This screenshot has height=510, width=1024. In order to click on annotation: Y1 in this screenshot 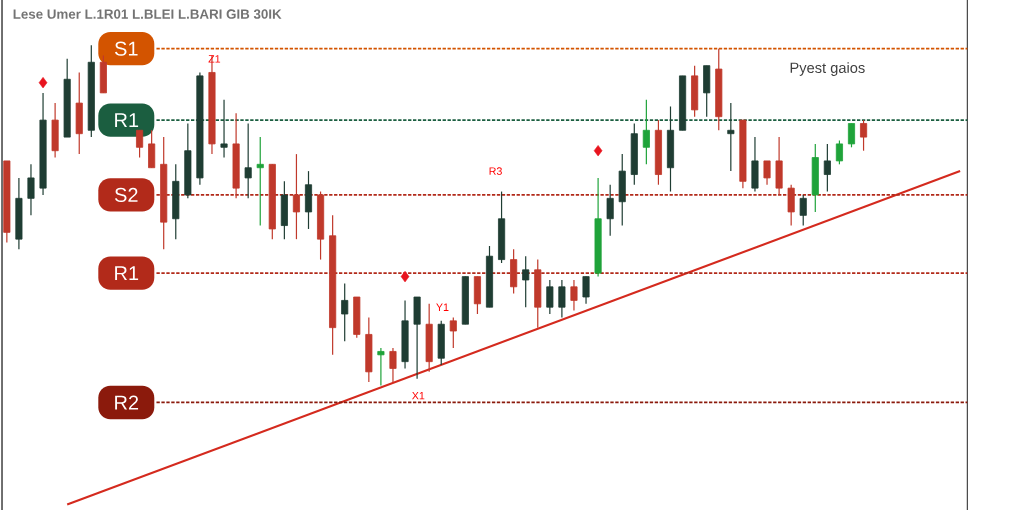, I will do `click(442, 307)`.